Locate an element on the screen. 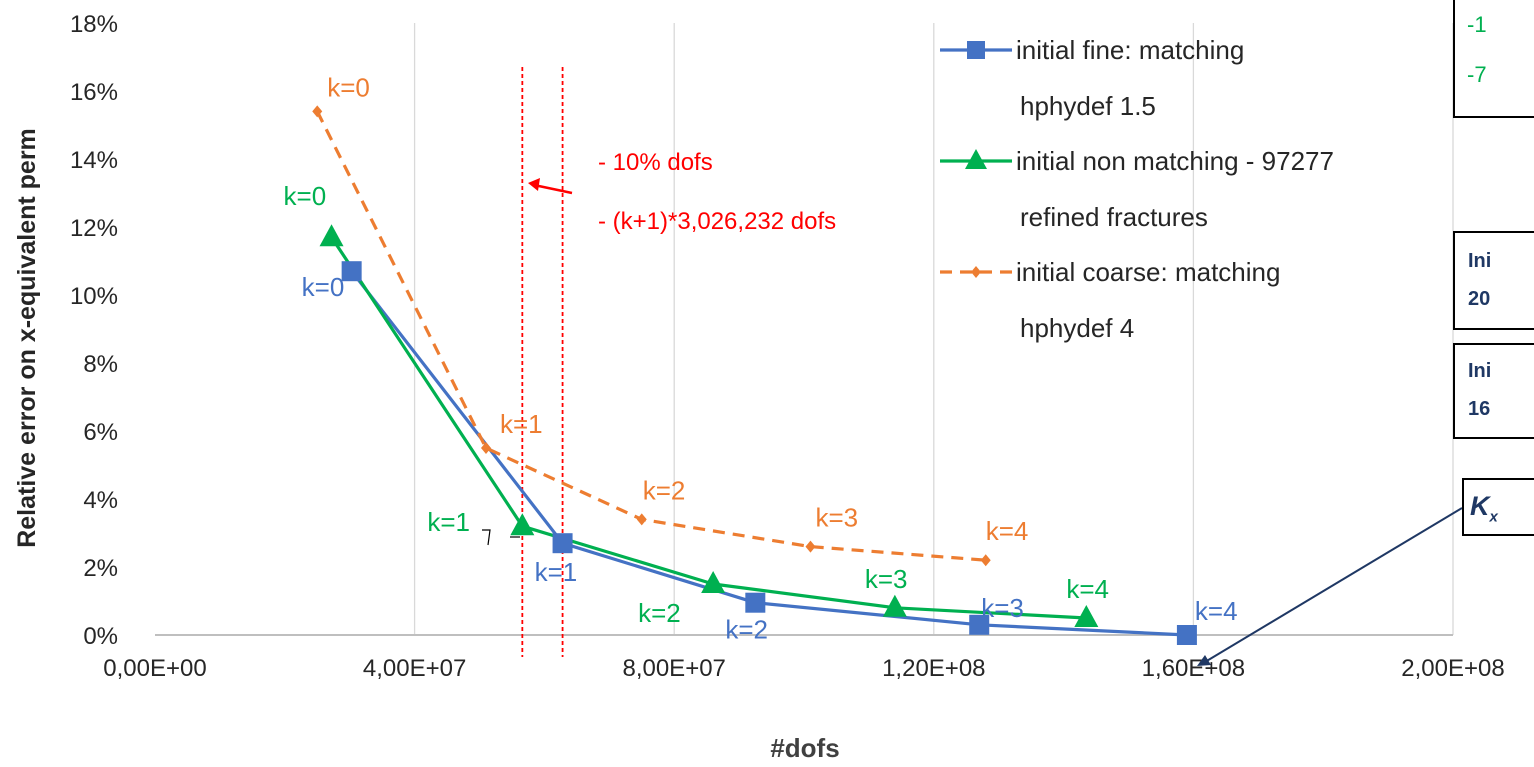 This screenshot has height=767, width=1534. side-box-1-line-2: -7 is located at coordinates (1477, 74).